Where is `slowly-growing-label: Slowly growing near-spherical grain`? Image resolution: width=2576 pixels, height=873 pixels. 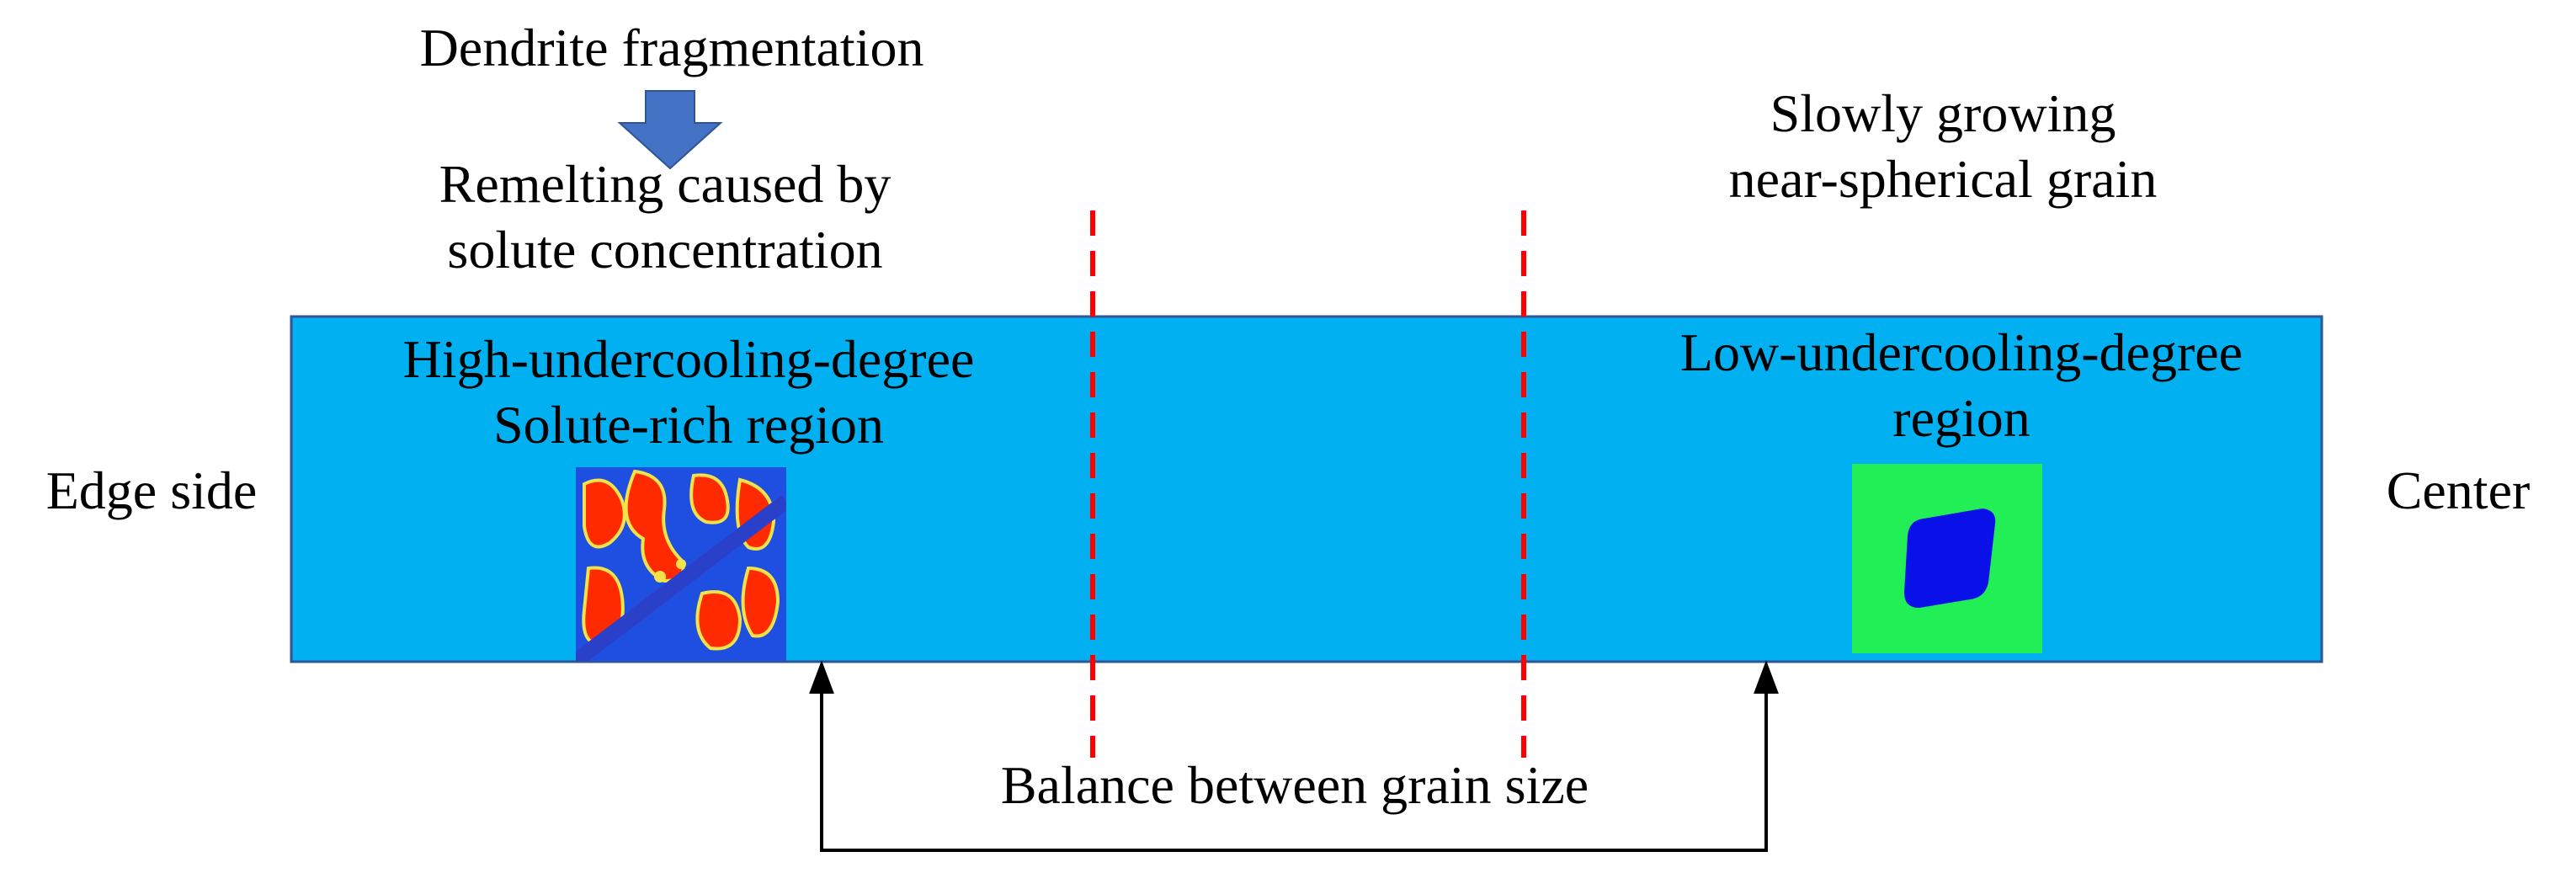 slowly-growing-label: Slowly growing near-spherical grain is located at coordinates (1943, 146).